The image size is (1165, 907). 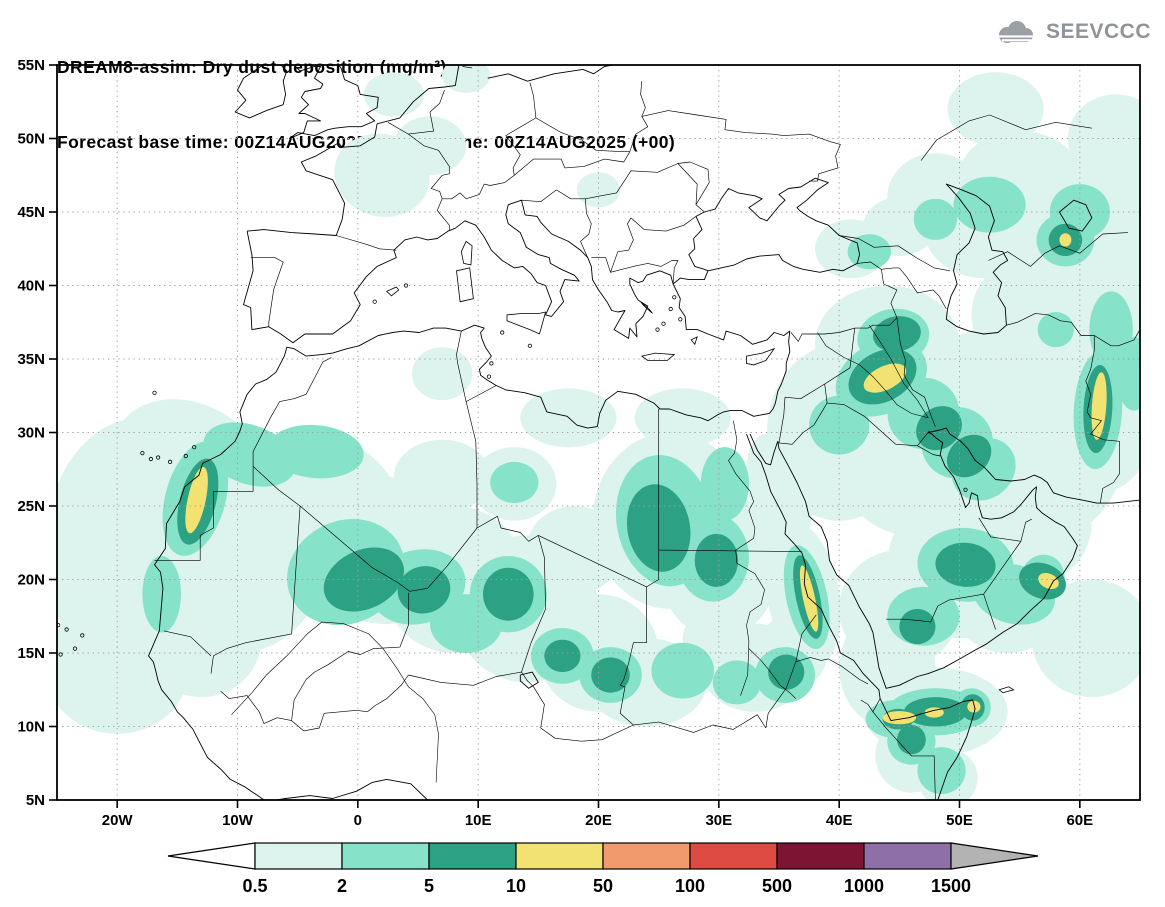 What do you see at coordinates (1098, 31) in the screenshot?
I see `seevccc-logo-text: SEEVCCC` at bounding box center [1098, 31].